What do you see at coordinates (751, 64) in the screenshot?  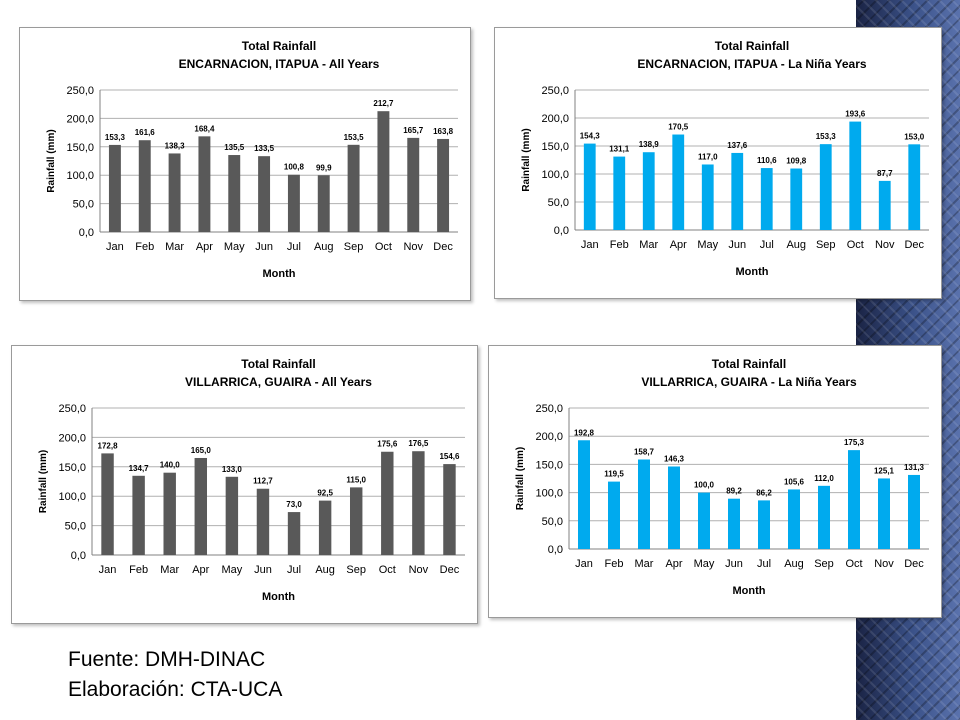 I see `chart-subtitle: ENCARNACION, ITAPUA - La Niña Years` at bounding box center [751, 64].